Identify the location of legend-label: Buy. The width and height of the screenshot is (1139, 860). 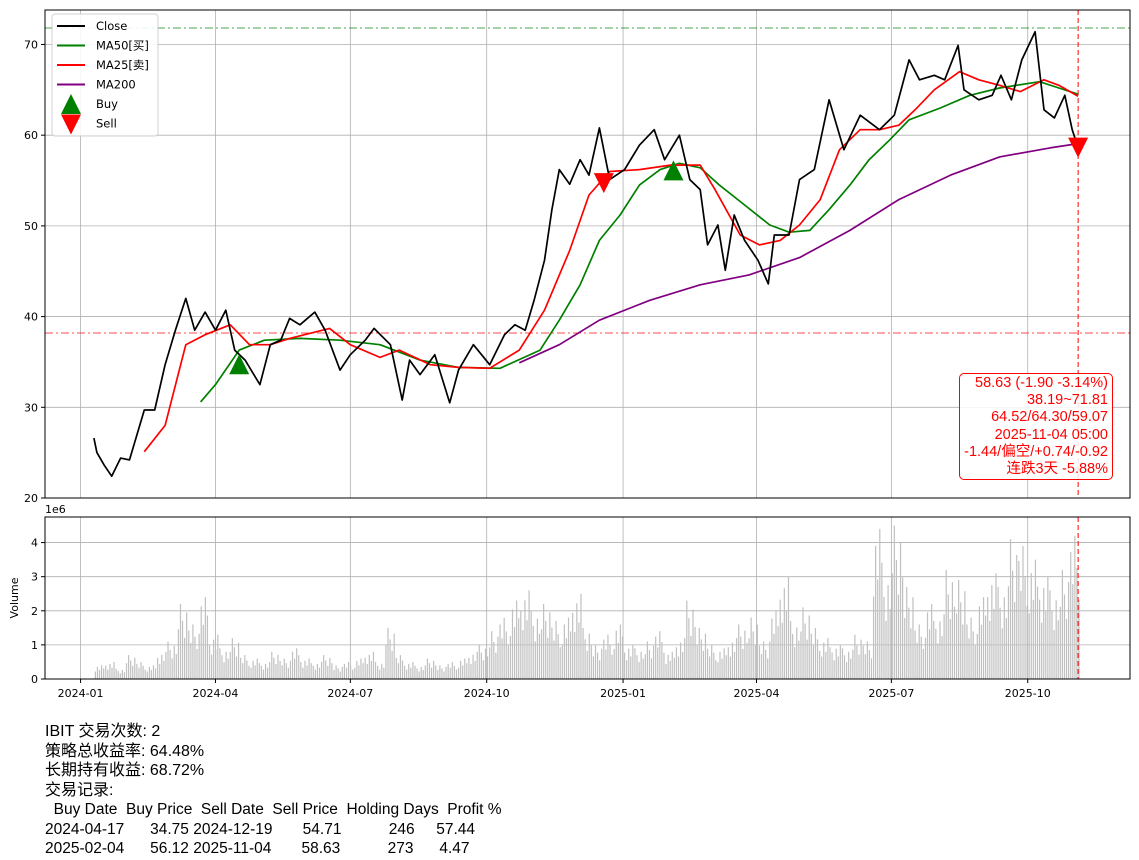
(107, 104).